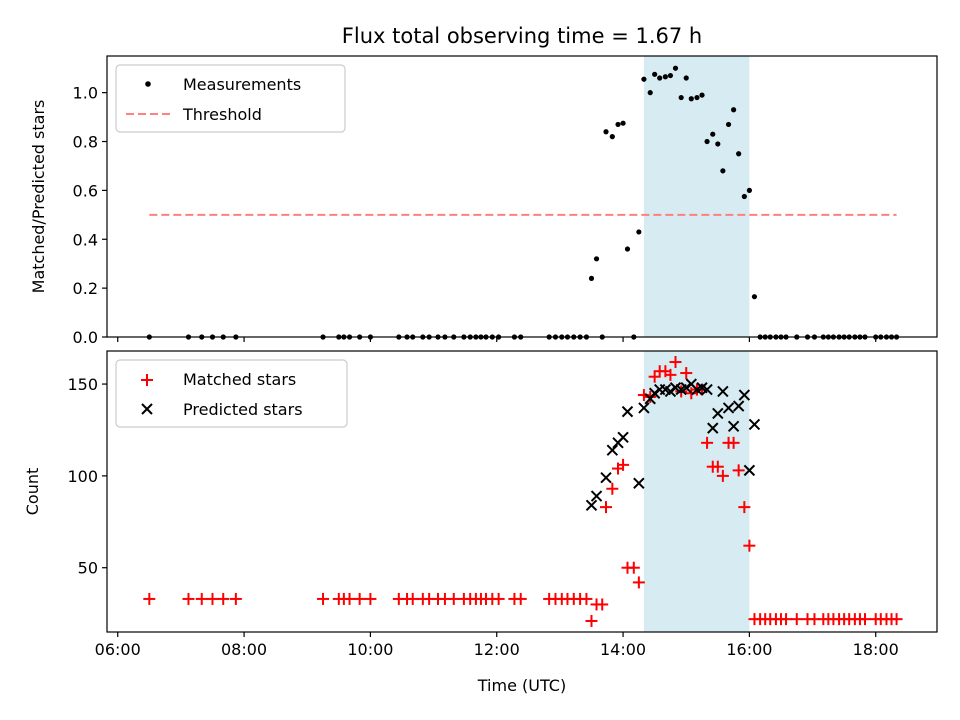  What do you see at coordinates (230, 98) in the screenshot?
I see `top-legend: Measurements Threshold` at bounding box center [230, 98].